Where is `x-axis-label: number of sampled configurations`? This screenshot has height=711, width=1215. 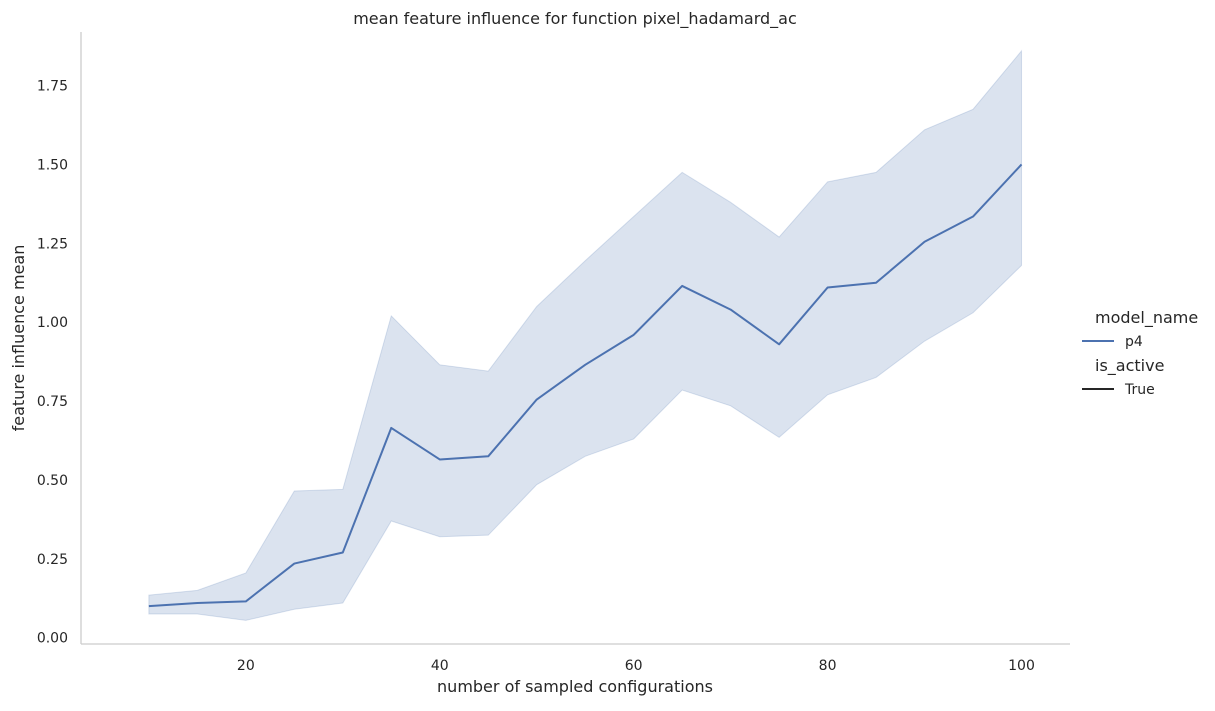 x-axis-label: number of sampled configurations is located at coordinates (575, 686).